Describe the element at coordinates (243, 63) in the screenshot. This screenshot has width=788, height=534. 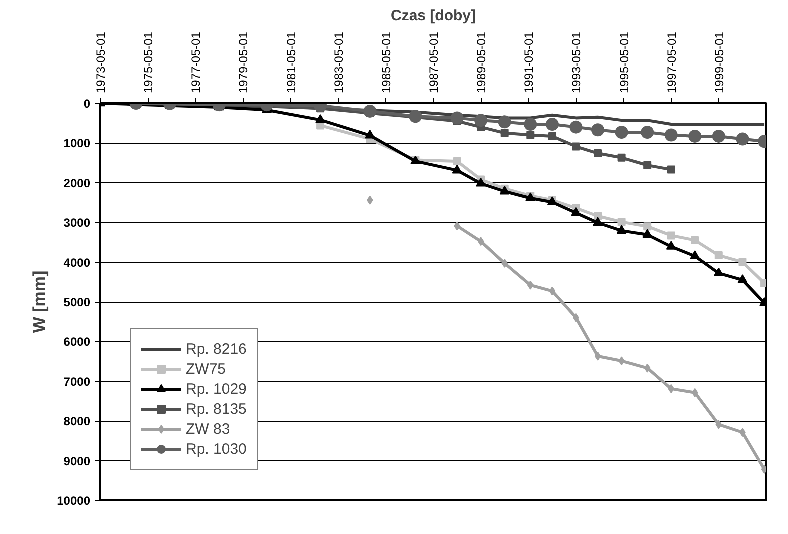
I see `x-tick-label: 1979-05-01` at that location.